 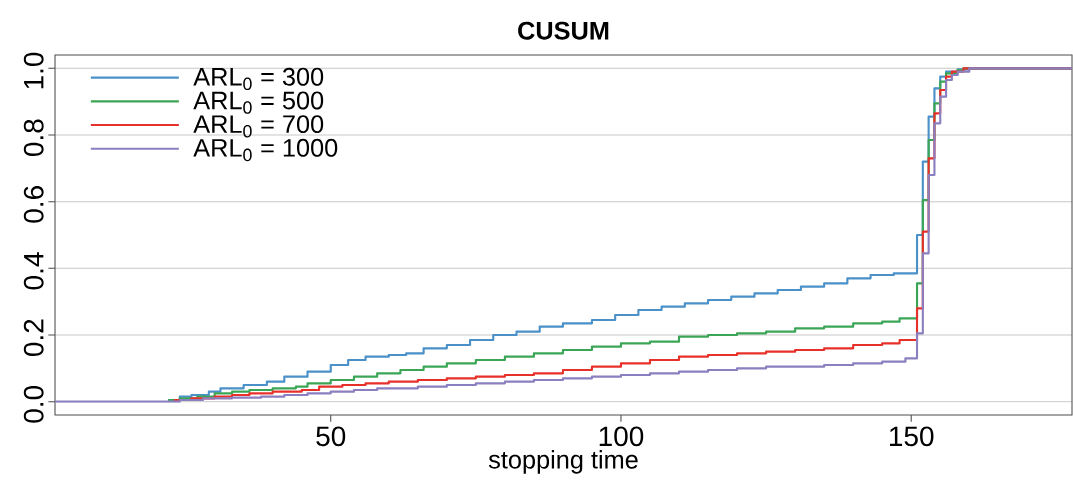 I want to click on y-tick-label: 0.8, so click(x=33, y=138).